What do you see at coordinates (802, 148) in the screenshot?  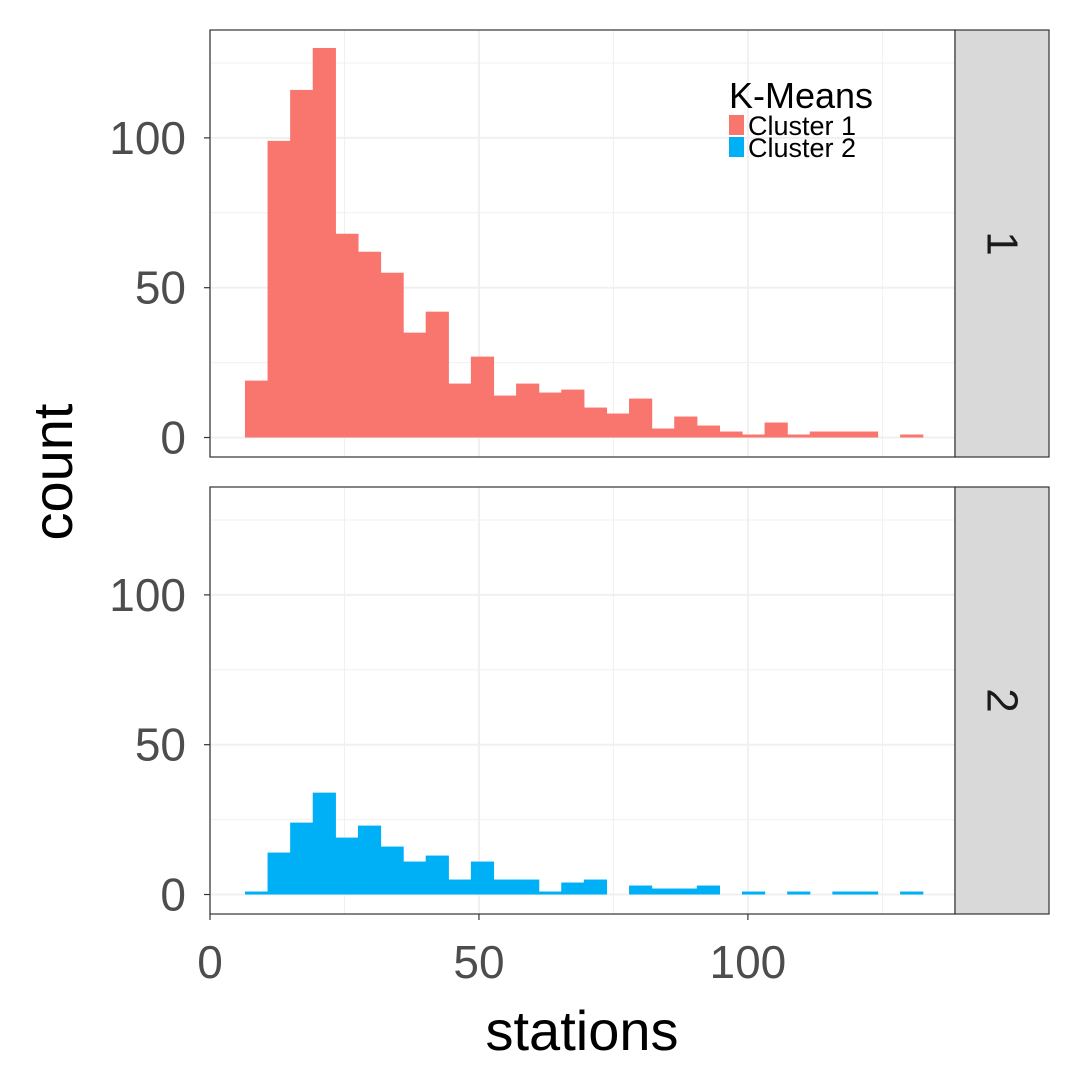 I see `legend-label: Cluster 2` at bounding box center [802, 148].